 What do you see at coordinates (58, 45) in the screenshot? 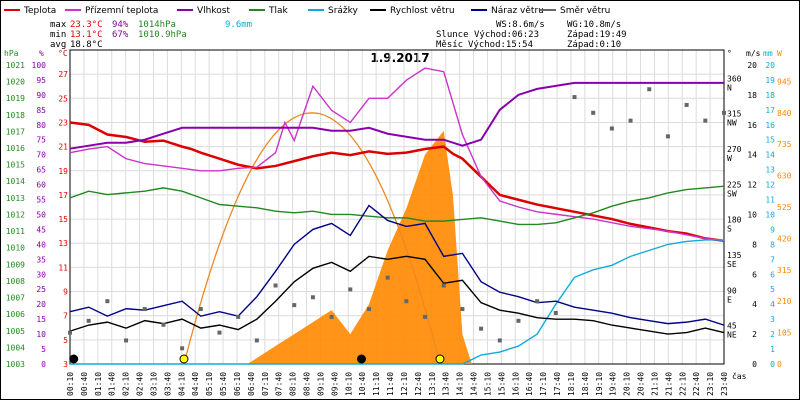
I see `avg-label: avg` at bounding box center [58, 45].